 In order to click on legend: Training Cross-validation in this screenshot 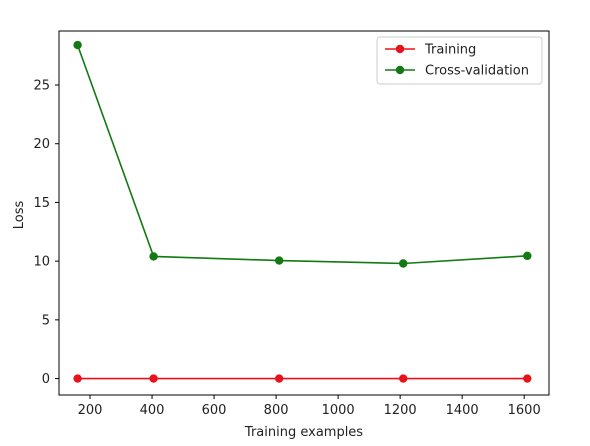, I will do `click(459, 60)`.